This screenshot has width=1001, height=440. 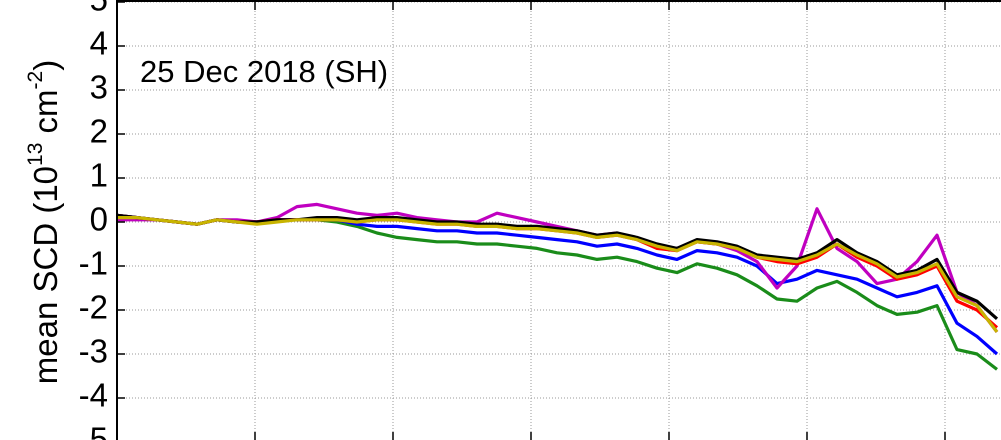 What do you see at coordinates (99, 131) in the screenshot?
I see `y-tick-label: 2` at bounding box center [99, 131].